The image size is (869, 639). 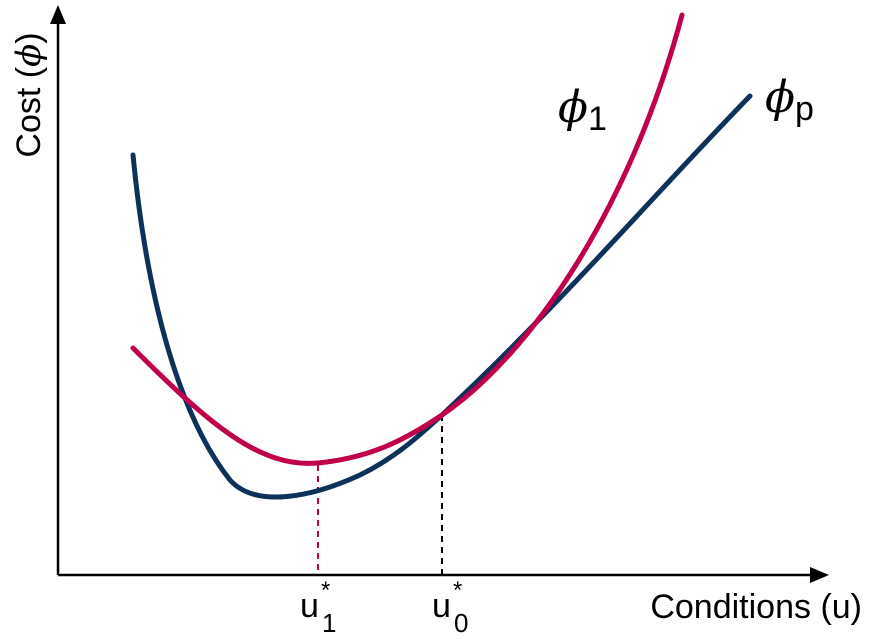 I want to click on y-axis-label-symbol: ϕ, so click(x=29, y=55).